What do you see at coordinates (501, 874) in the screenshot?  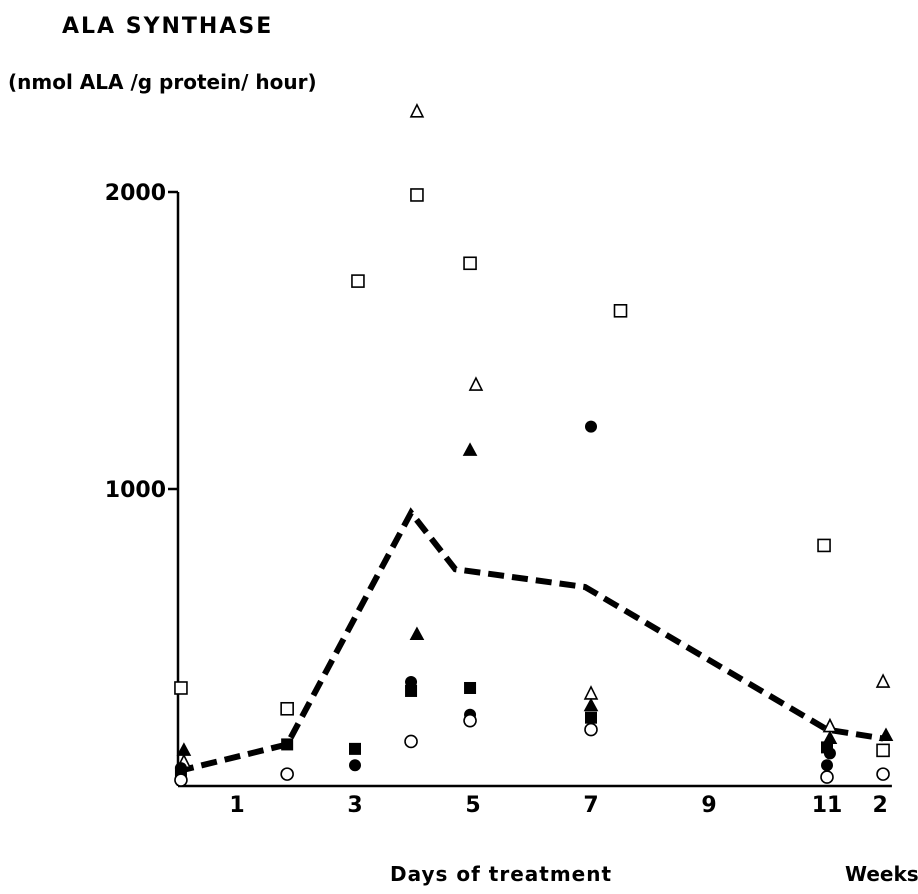 I see `x-axis-label: Days of treatment` at bounding box center [501, 874].